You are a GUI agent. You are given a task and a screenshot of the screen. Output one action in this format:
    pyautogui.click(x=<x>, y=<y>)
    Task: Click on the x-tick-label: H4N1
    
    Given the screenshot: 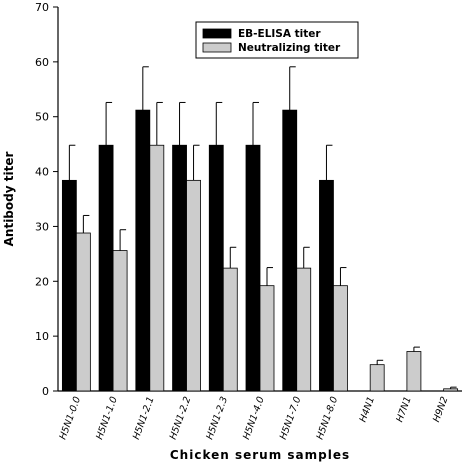 What is the action you would take?
    pyautogui.click(x=367, y=409)
    